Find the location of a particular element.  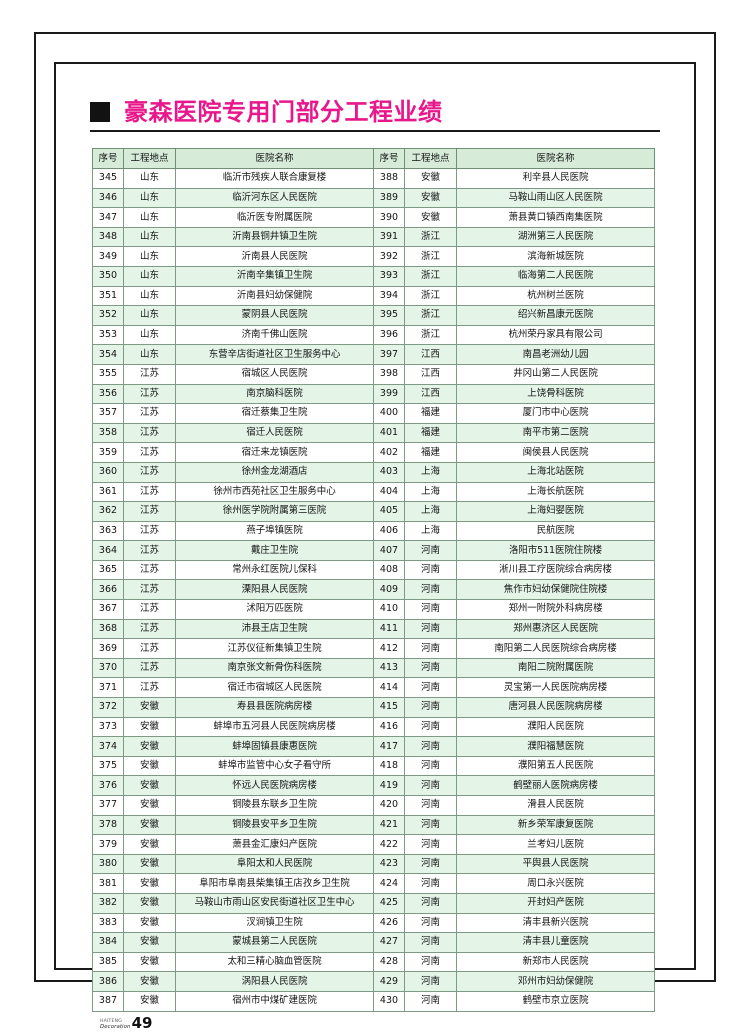

cell-no-left: 346 is located at coordinates (108, 198).